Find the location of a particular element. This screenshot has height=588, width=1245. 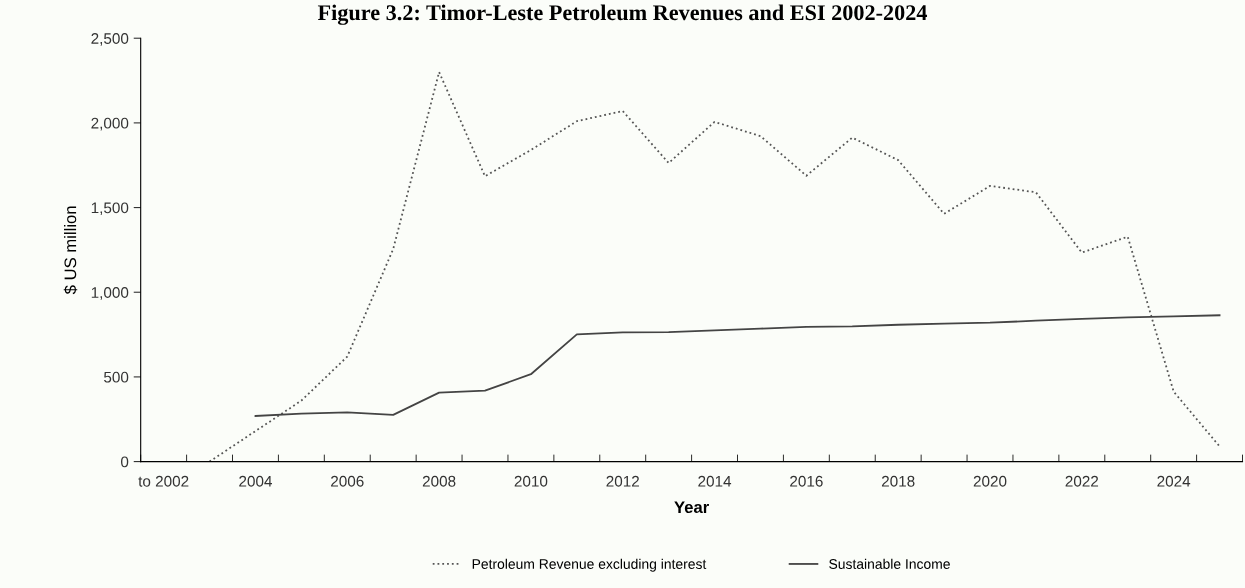

x-tick-label: 2014 is located at coordinates (715, 481).